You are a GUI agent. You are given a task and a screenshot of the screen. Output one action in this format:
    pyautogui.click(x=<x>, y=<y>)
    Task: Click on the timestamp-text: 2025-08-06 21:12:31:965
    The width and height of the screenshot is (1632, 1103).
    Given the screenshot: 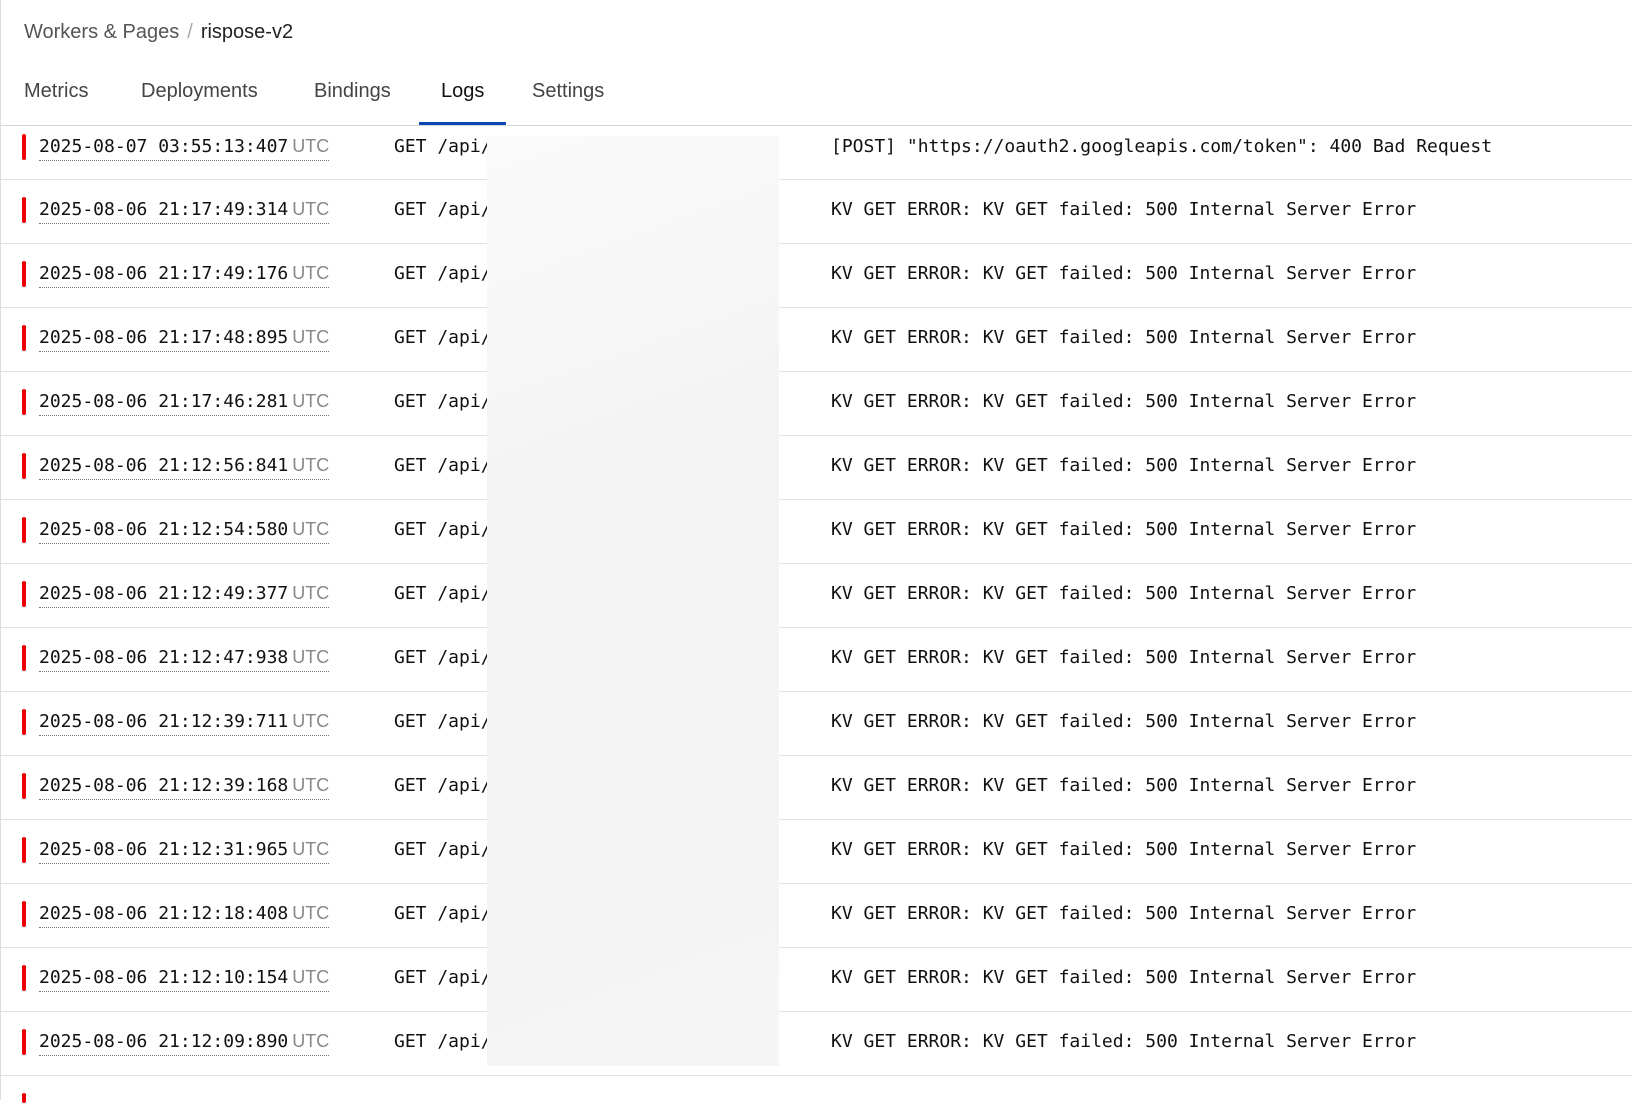 What is the action you would take?
    pyautogui.click(x=164, y=849)
    